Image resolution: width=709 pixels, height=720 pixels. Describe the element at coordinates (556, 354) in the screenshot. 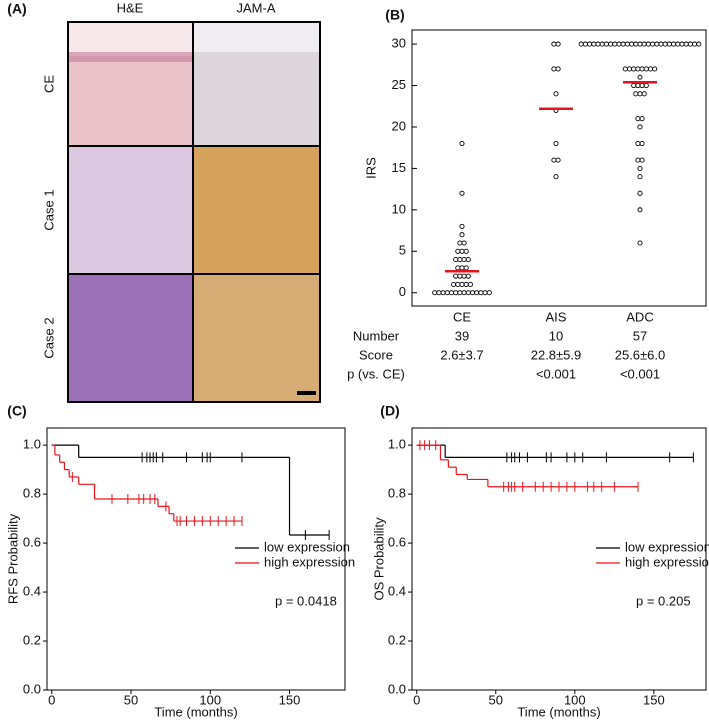

I see `table-cell: 22.8±5.9` at that location.